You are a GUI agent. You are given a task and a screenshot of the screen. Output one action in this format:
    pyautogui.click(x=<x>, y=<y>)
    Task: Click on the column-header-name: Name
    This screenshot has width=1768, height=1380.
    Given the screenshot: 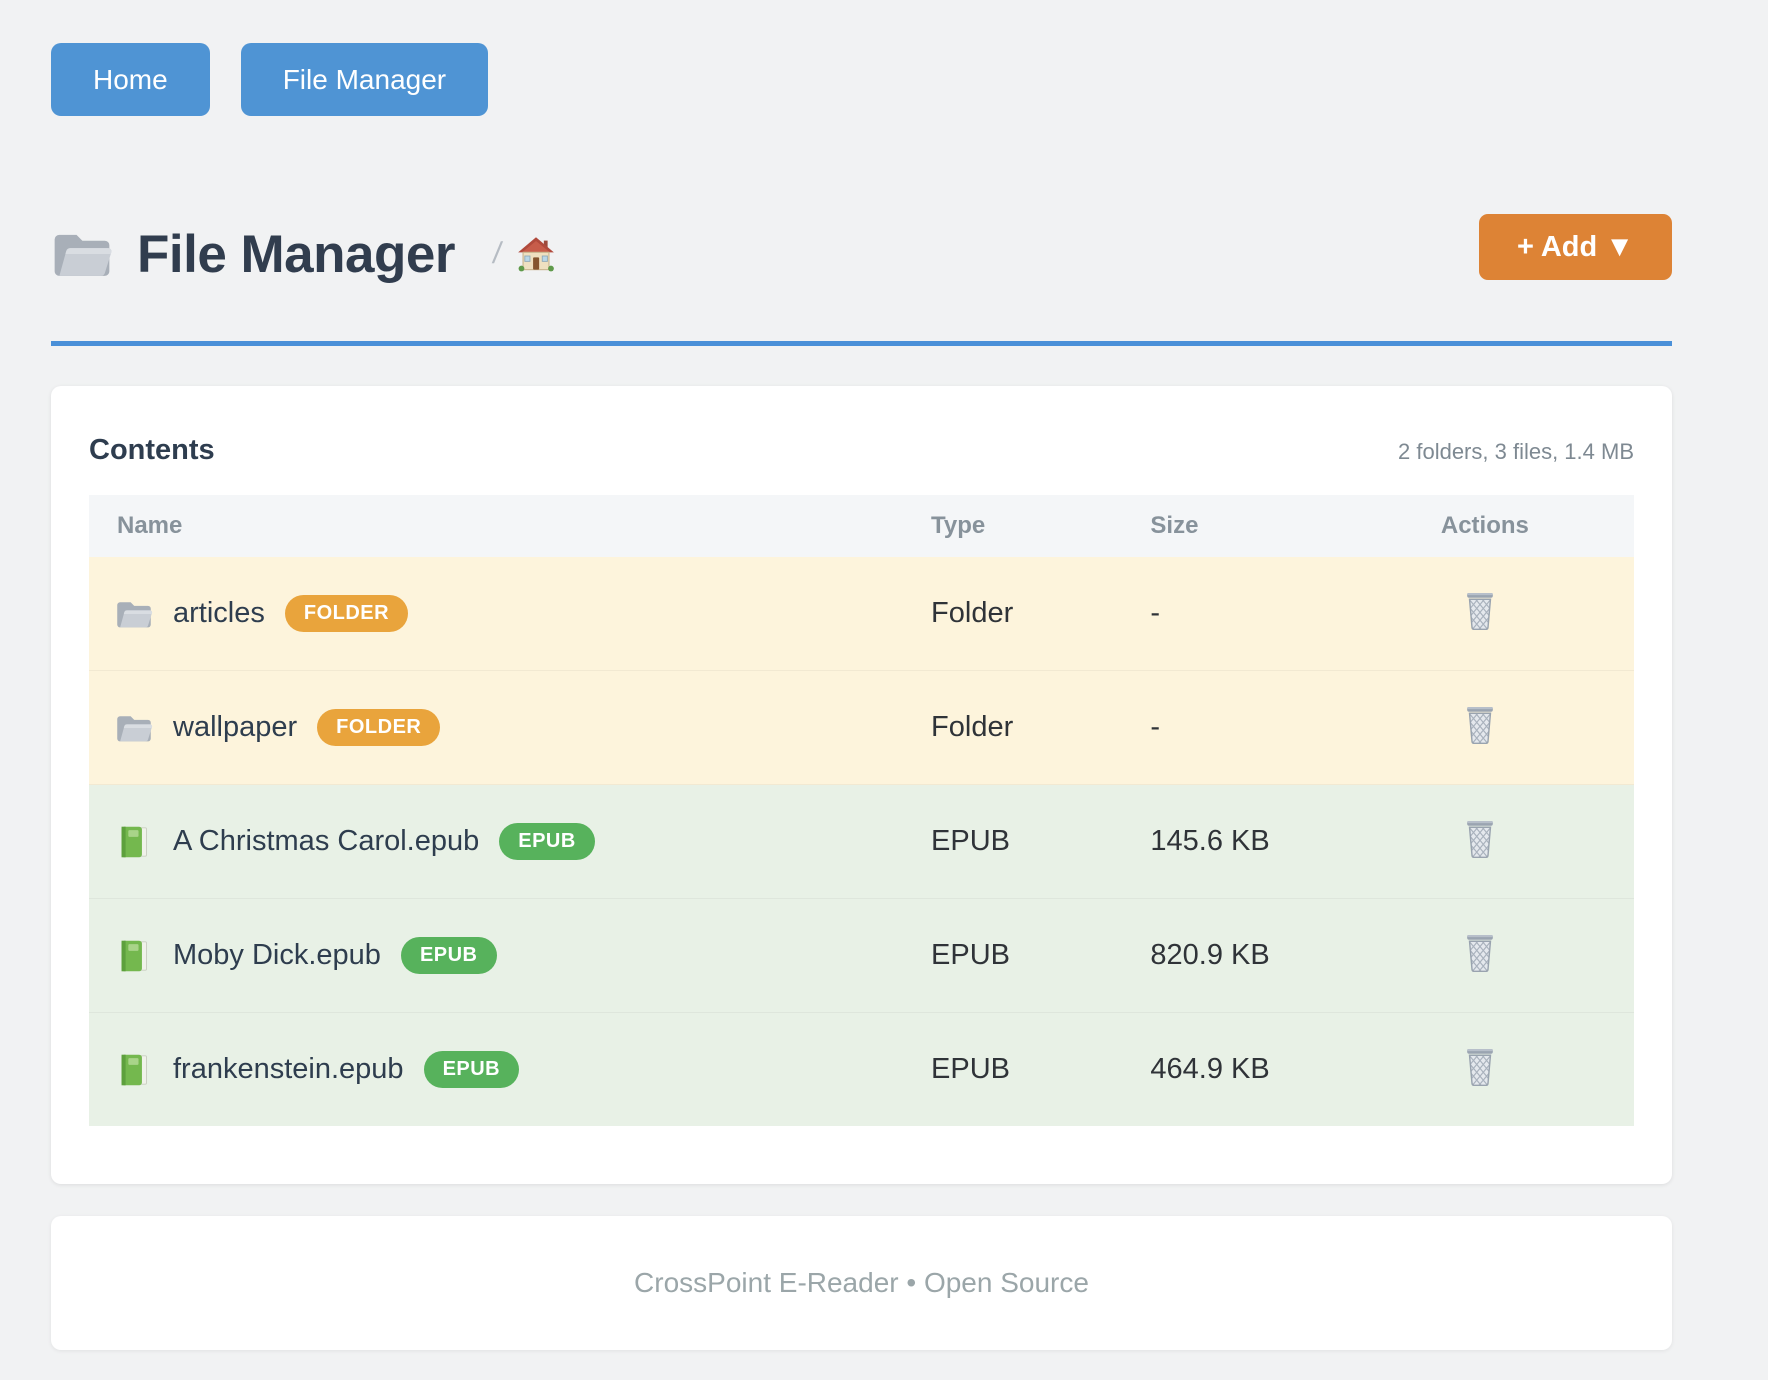 What is the action you would take?
    pyautogui.click(x=510, y=526)
    